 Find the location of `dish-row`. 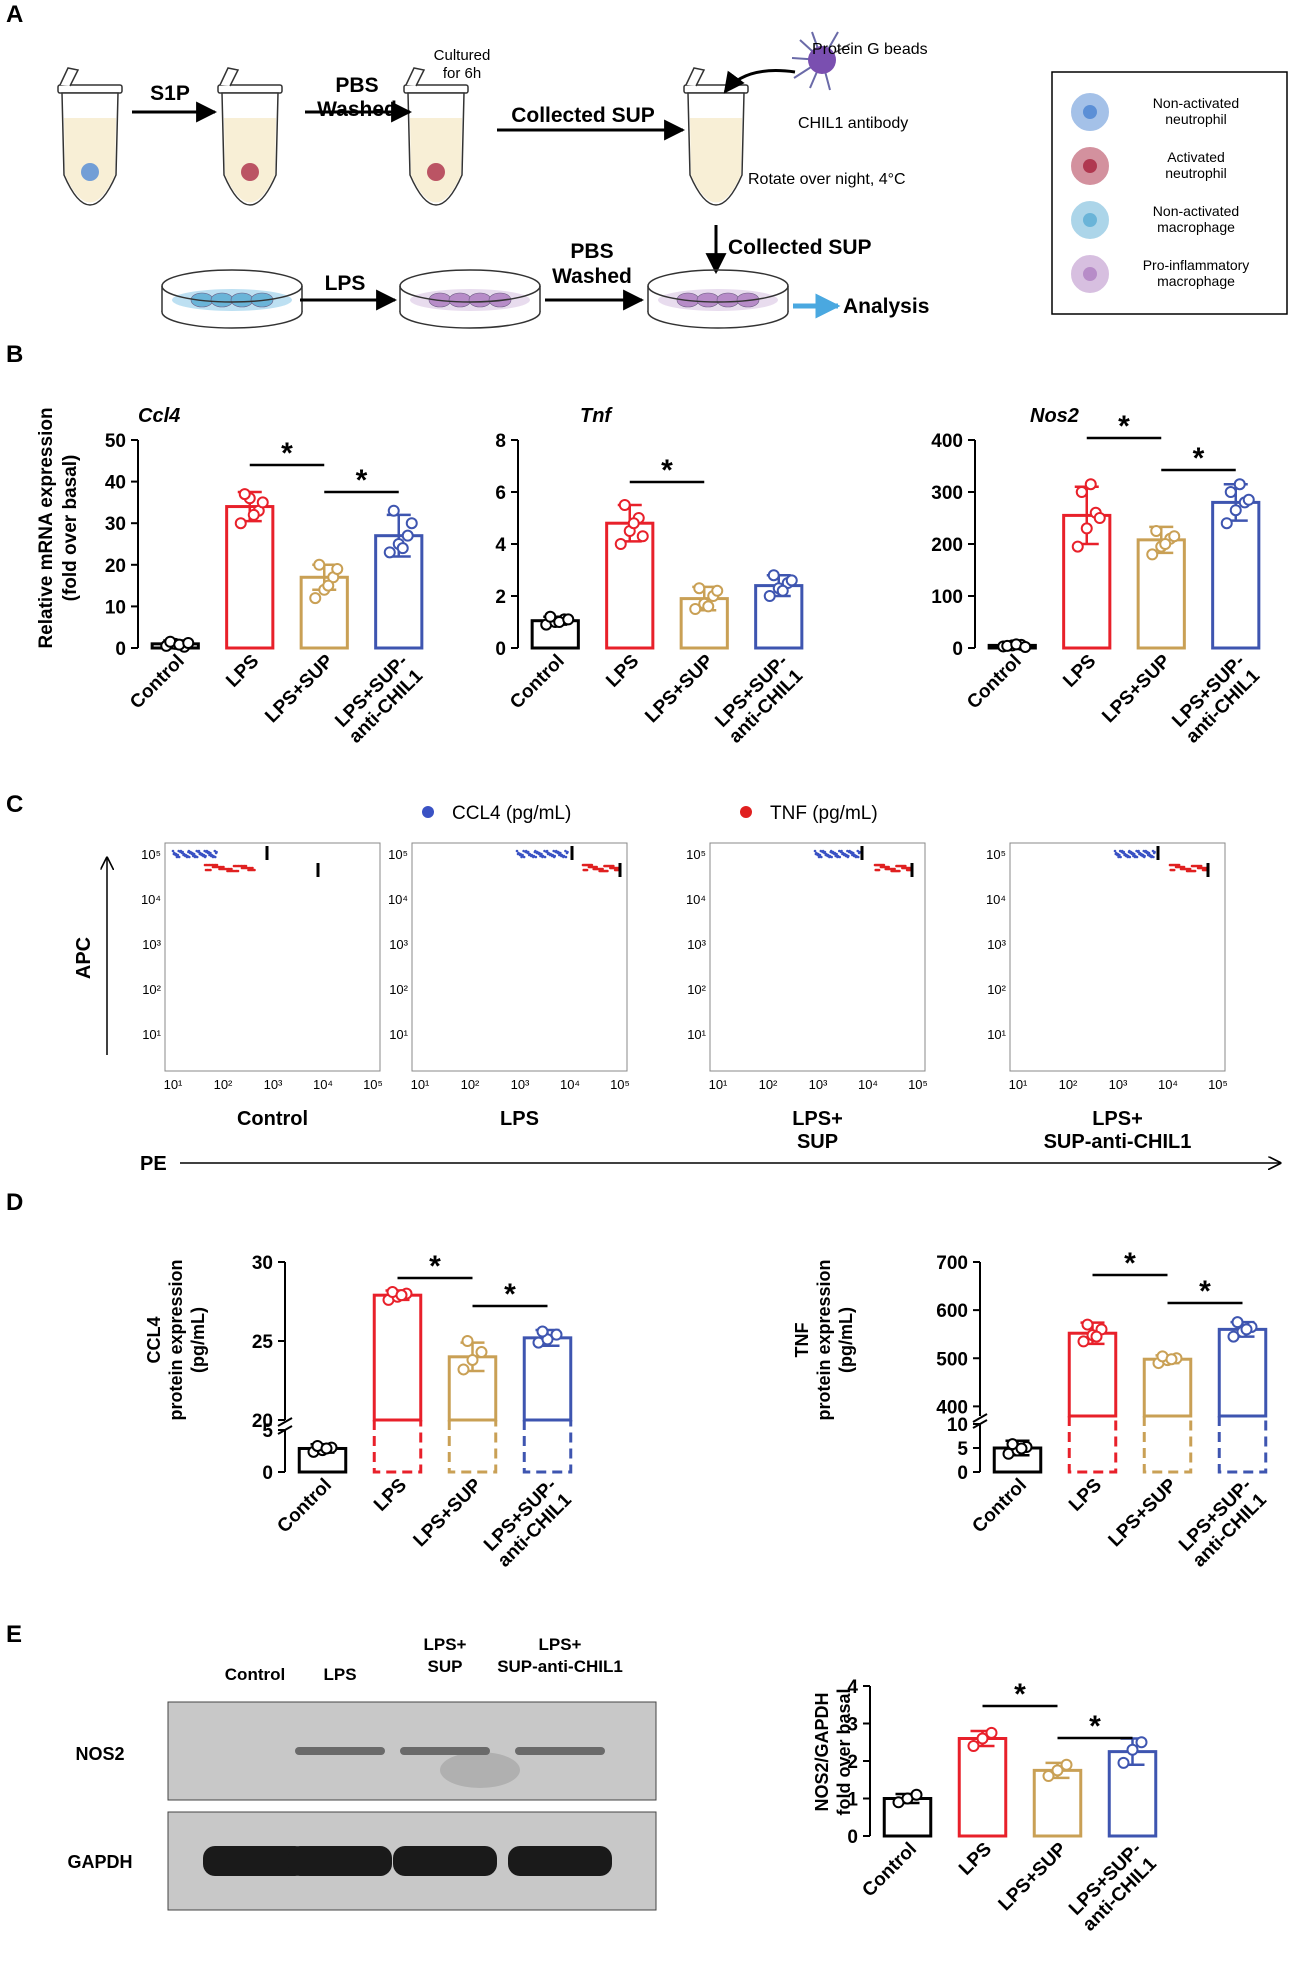

dish-row is located at coordinates (475, 299).